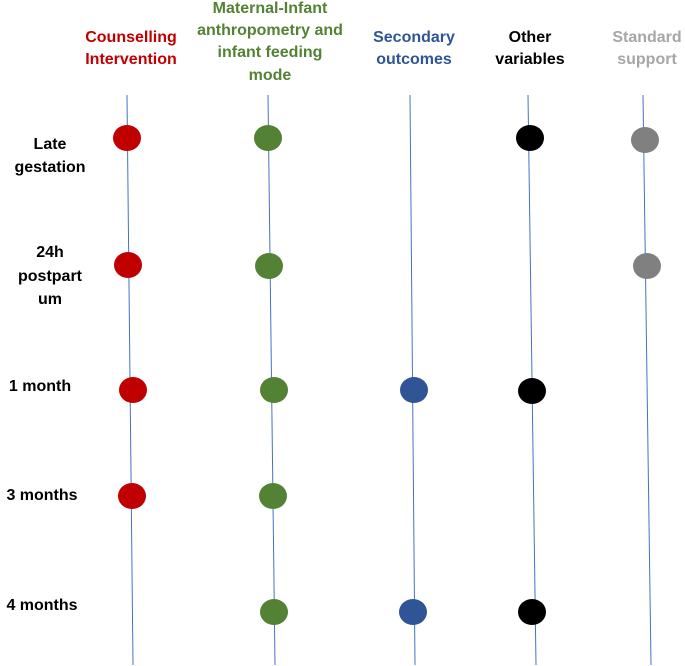  What do you see at coordinates (50, 299) in the screenshot?
I see `row-label: um` at bounding box center [50, 299].